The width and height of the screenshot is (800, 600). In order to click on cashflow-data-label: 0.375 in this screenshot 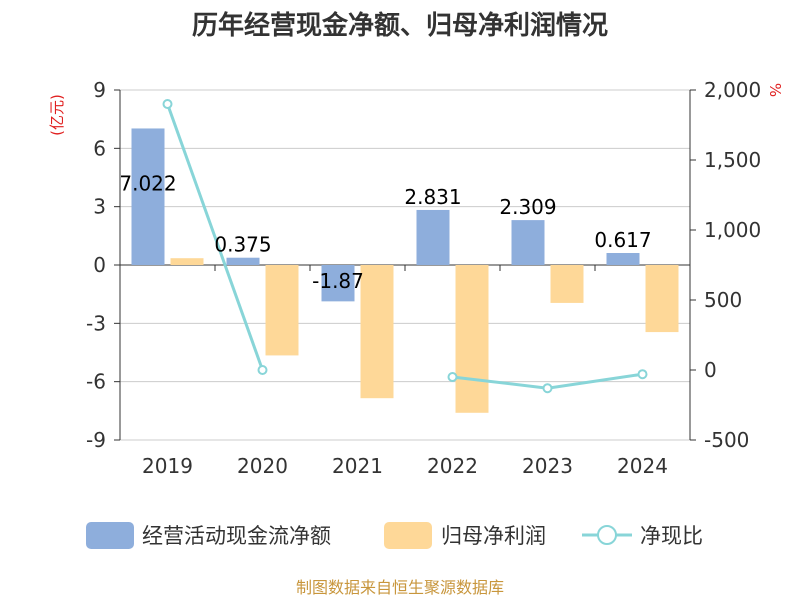, I will do `click(242, 245)`.